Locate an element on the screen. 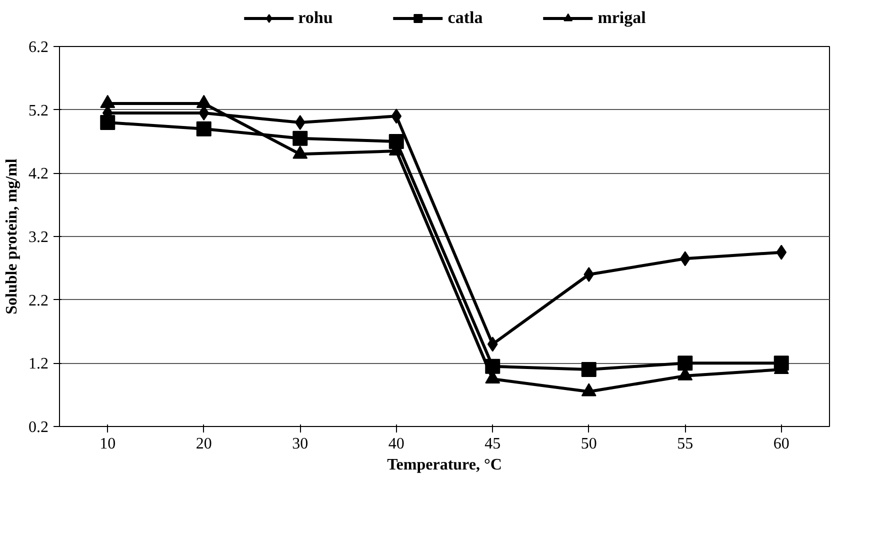 Image resolution: width=886 pixels, height=556 pixels. x-tick-label: 50 is located at coordinates (588, 444).